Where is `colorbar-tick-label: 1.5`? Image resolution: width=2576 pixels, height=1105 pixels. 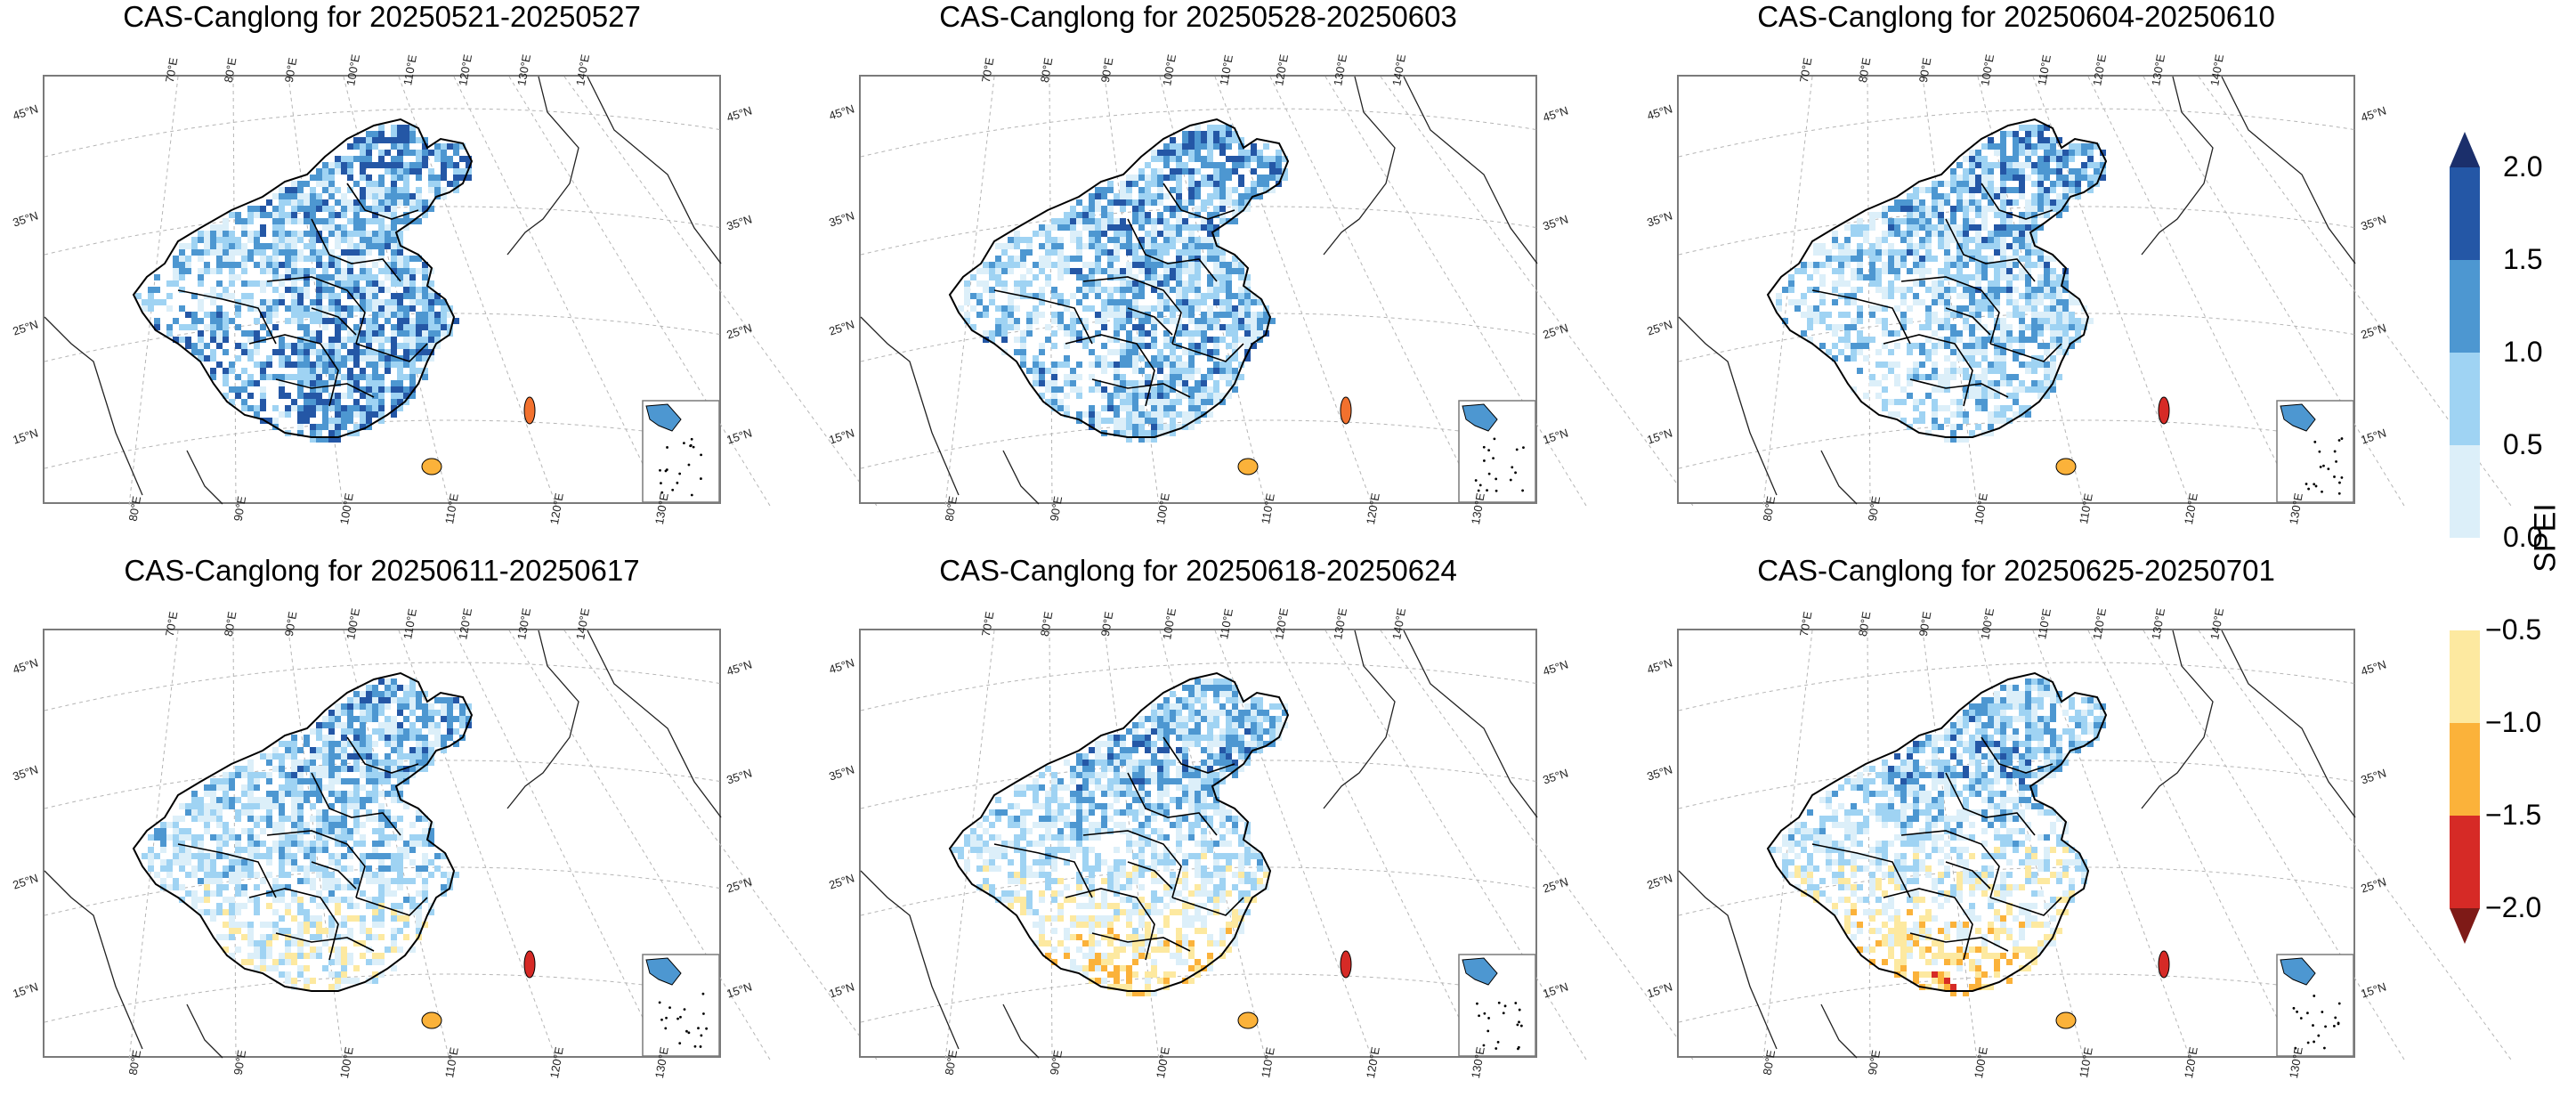 colorbar-tick-label: 1.5 is located at coordinates (2523, 259).